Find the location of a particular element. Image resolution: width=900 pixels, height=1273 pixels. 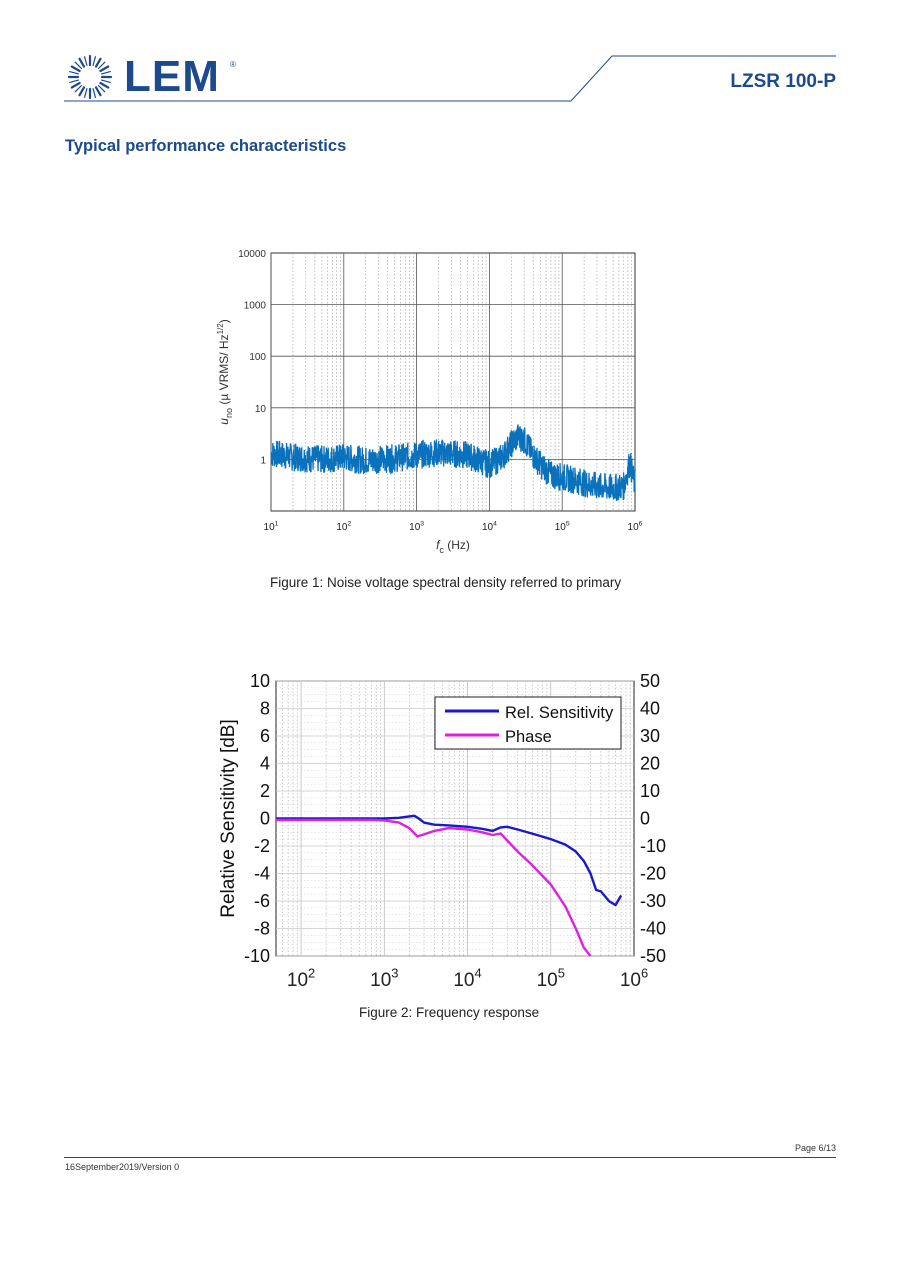

y-tick-label: -2 is located at coordinates (262, 846).